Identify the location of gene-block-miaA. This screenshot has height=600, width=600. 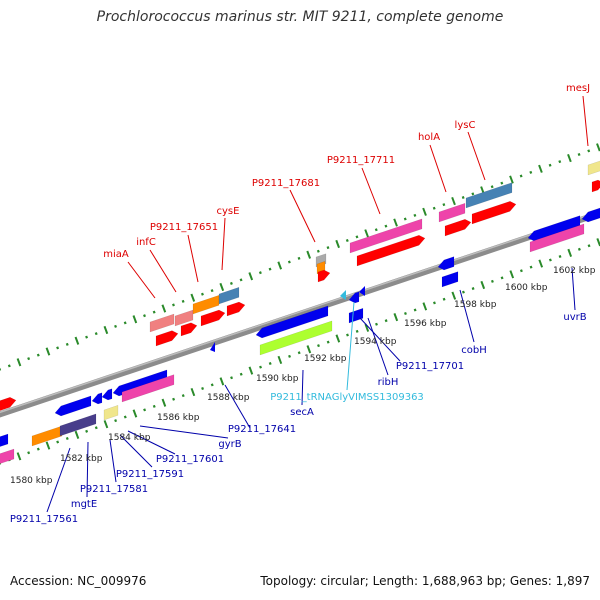
(162, 323).